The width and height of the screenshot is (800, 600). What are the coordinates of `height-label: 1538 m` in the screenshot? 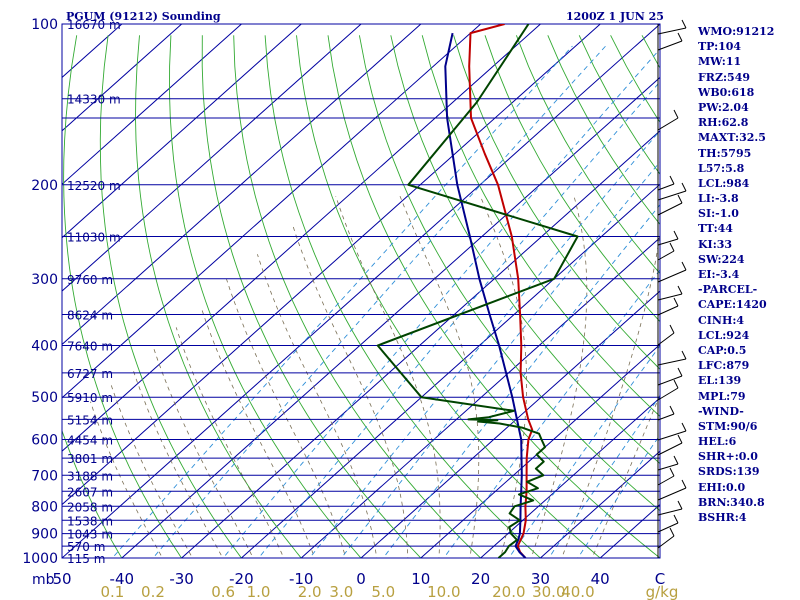 It's located at (90, 521).